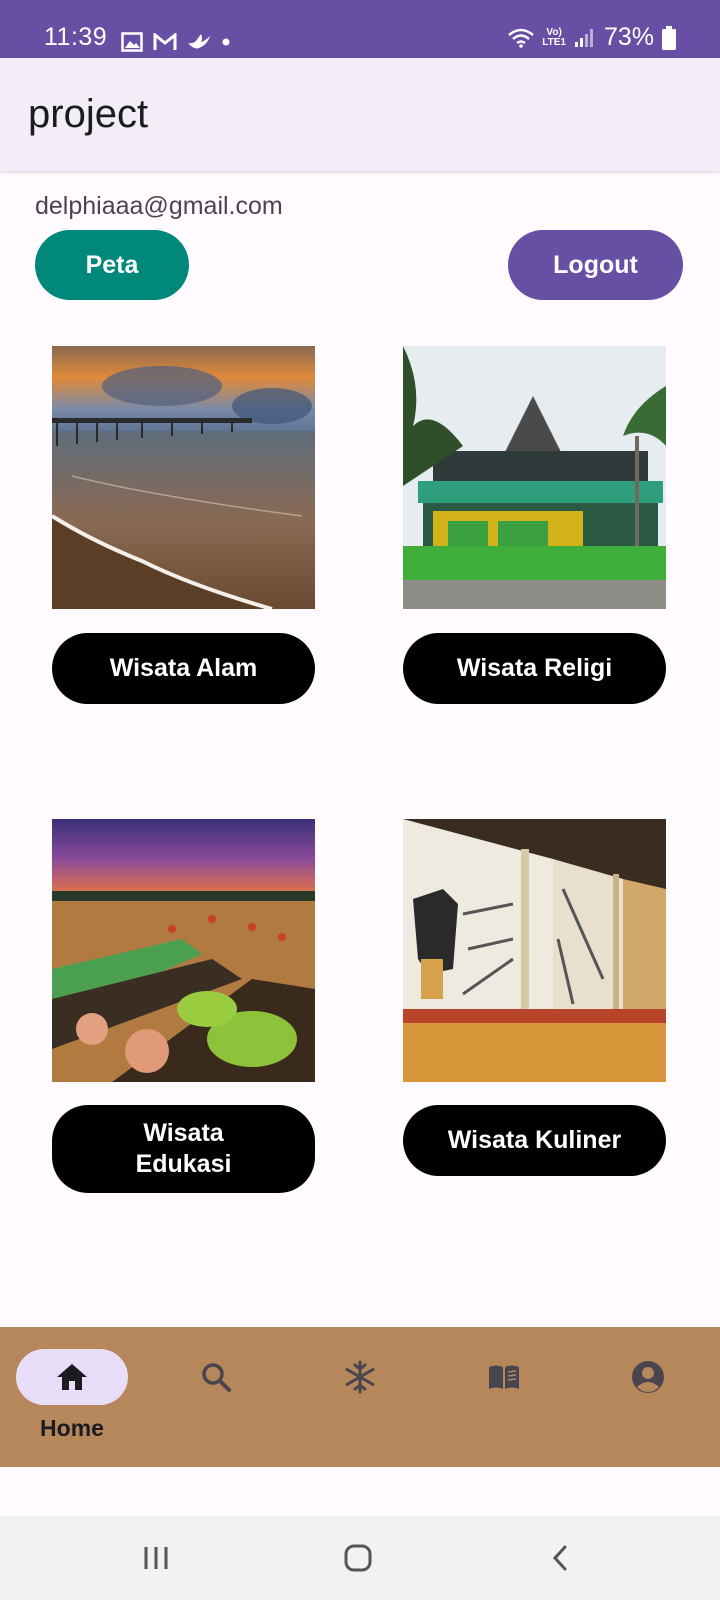 The width and height of the screenshot is (720, 1600). What do you see at coordinates (560, 1558) in the screenshot?
I see `back-icon` at bounding box center [560, 1558].